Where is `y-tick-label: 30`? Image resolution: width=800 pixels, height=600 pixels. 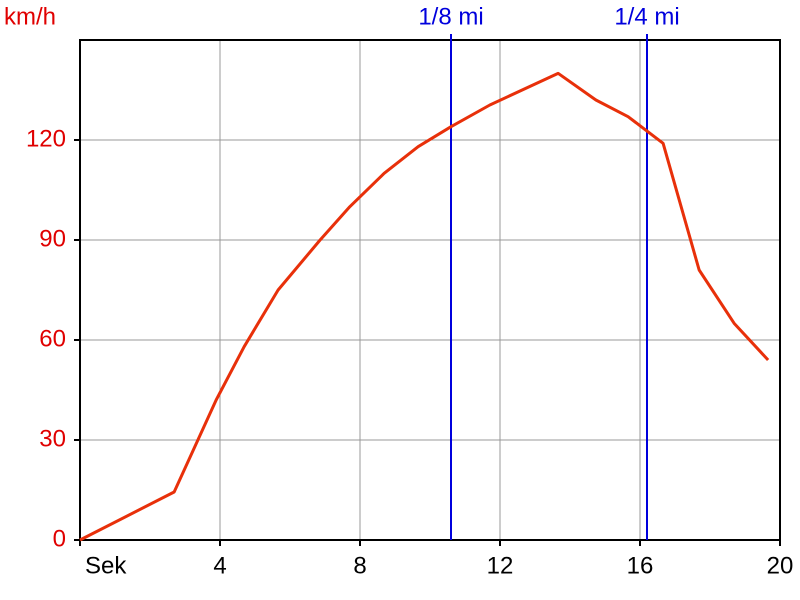
y-tick-label: 30 is located at coordinates (52, 438).